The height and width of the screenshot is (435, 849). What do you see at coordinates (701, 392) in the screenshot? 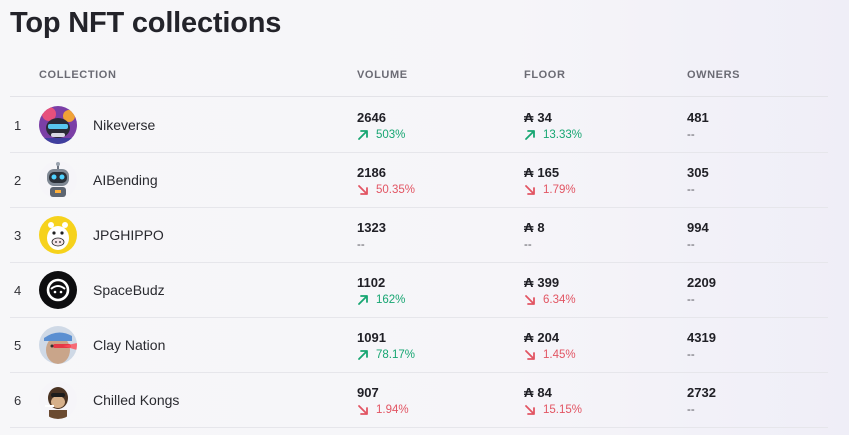
I see `owners-value: 2732` at bounding box center [701, 392].